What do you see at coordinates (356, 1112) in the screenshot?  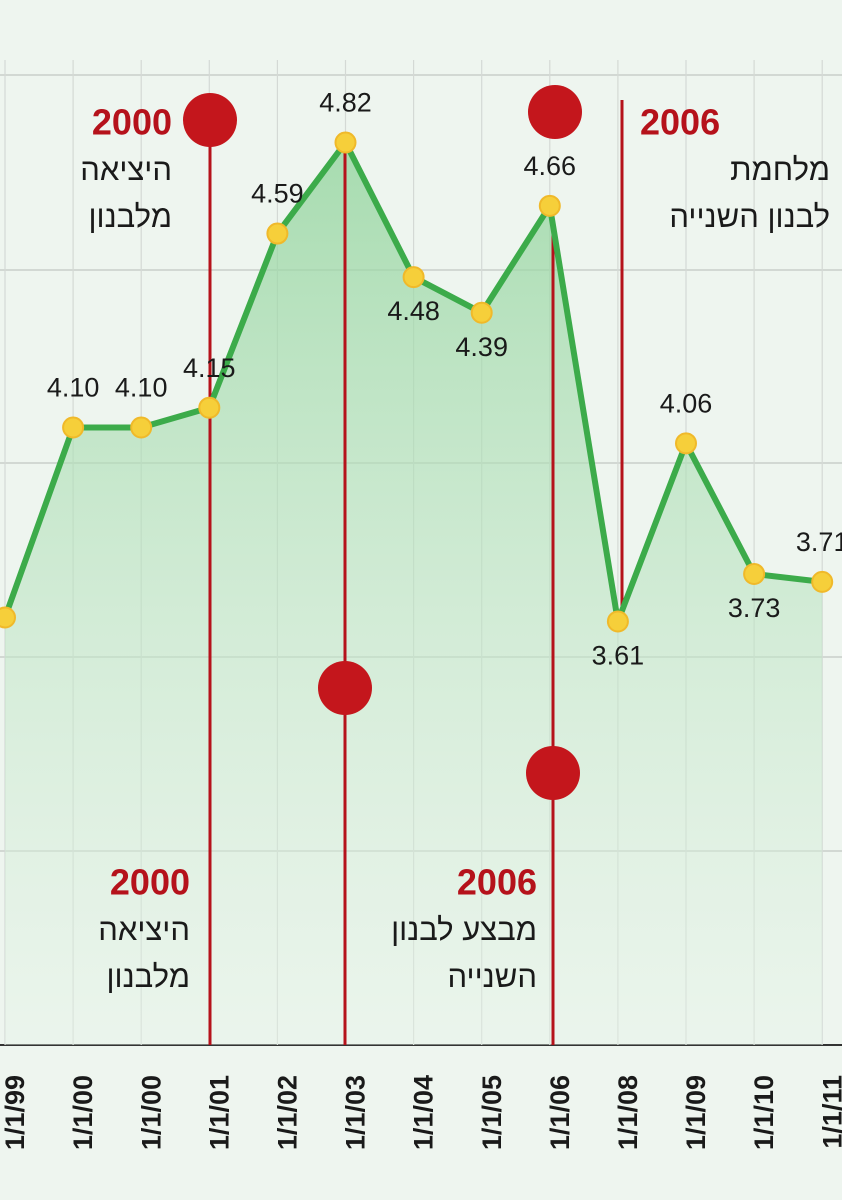 I see `x-tick-label: 1/1/03` at bounding box center [356, 1112].